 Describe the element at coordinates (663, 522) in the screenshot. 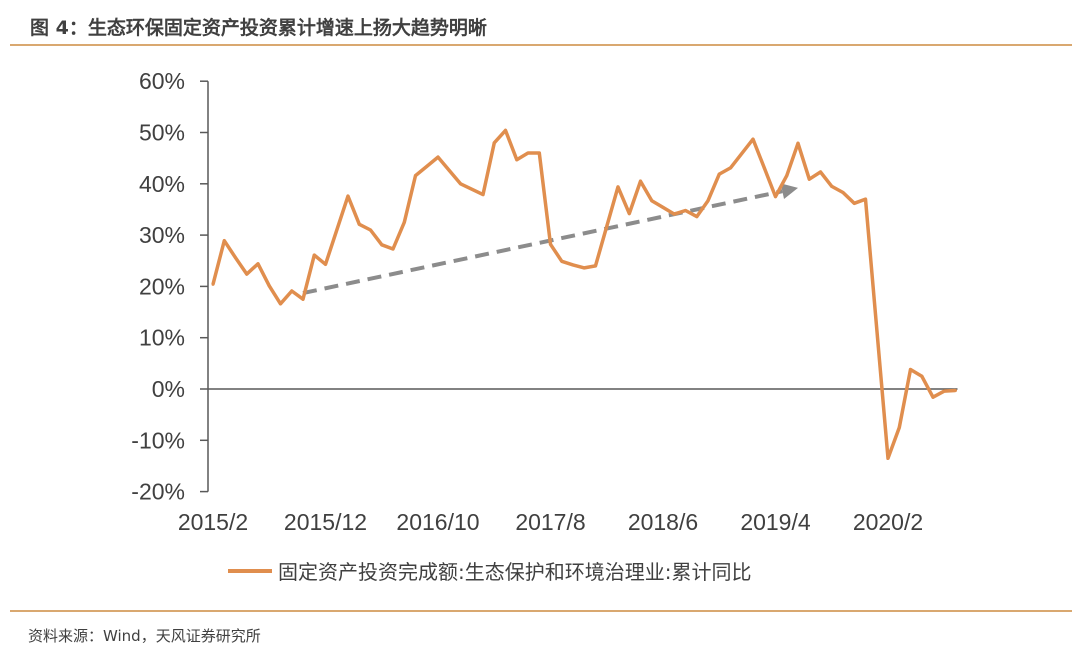

I see `x-tick-label: 2018/6` at that location.